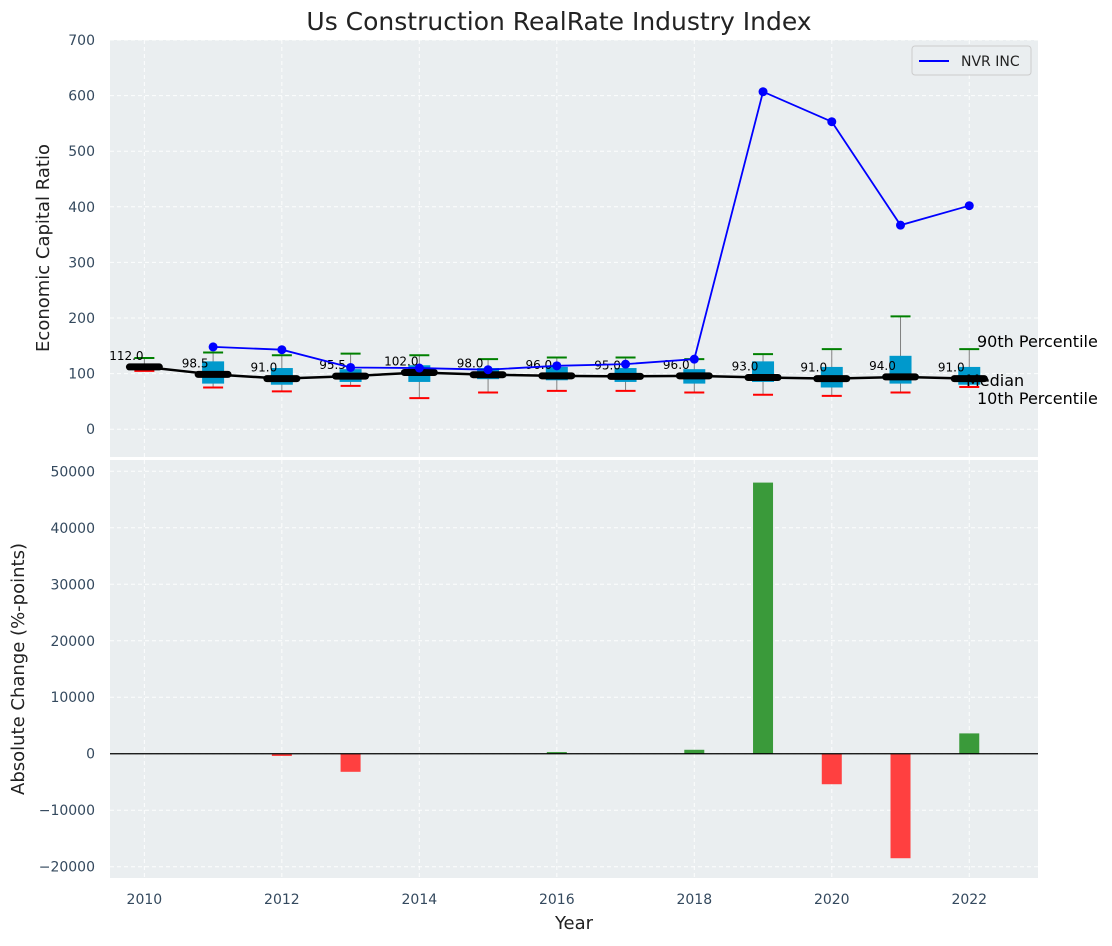 This screenshot has width=1112, height=946. I want to click on median-label-2016: 96.0, so click(538, 365).